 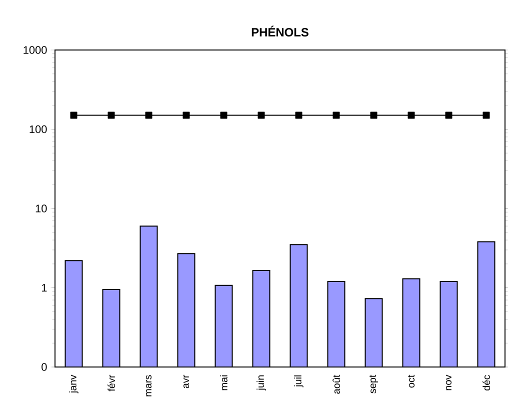 What do you see at coordinates (35, 50) in the screenshot?
I see `y-tick-label: 1000` at bounding box center [35, 50].